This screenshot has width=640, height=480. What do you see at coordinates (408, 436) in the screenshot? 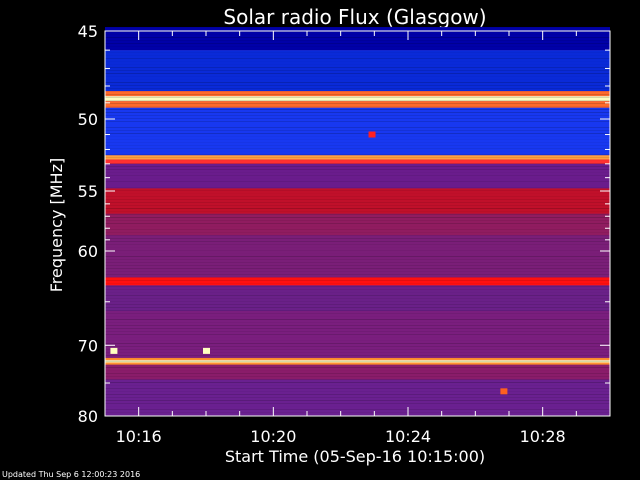
I see `x-tick-label-2: 10:24` at bounding box center [408, 436].